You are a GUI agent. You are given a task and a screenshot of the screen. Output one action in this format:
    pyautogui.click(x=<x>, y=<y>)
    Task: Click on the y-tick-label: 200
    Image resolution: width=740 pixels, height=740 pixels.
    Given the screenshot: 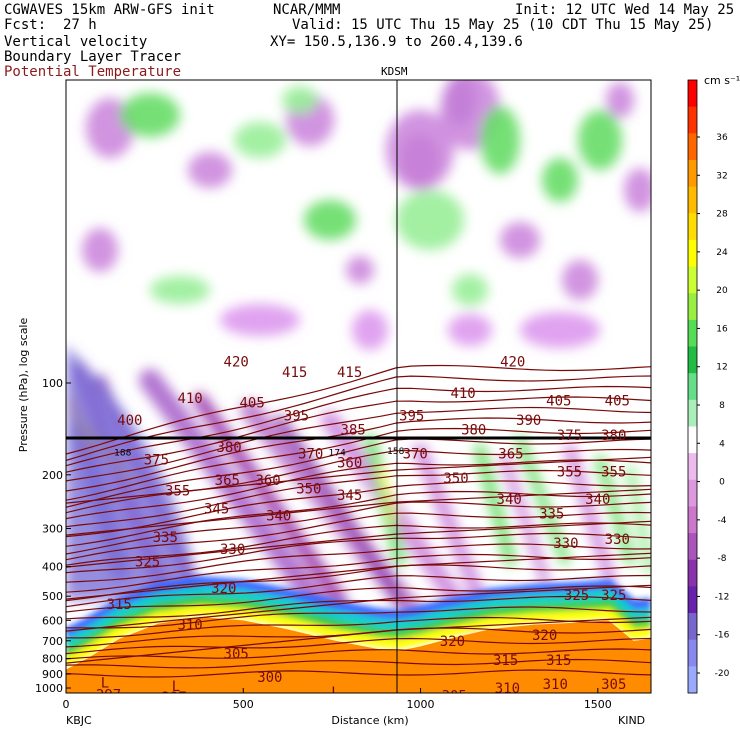 What is the action you would take?
    pyautogui.click(x=52, y=475)
    